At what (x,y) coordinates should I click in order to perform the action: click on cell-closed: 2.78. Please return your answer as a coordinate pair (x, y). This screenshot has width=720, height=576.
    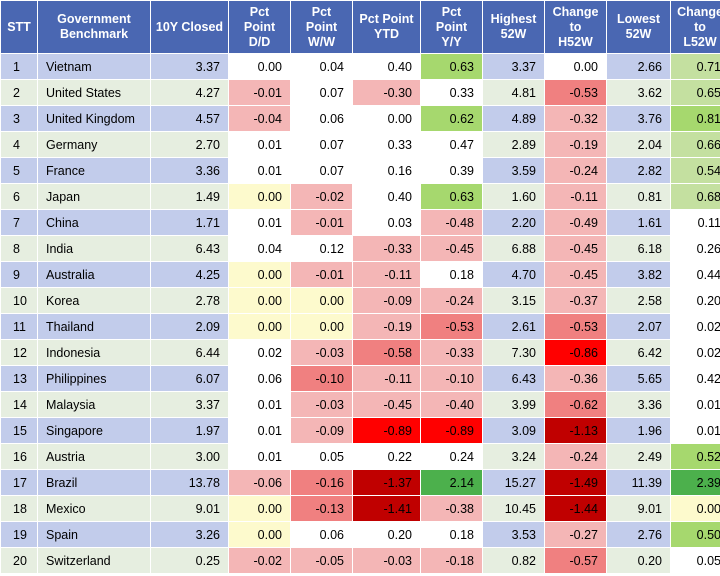
    Looking at the image, I should click on (189, 300).